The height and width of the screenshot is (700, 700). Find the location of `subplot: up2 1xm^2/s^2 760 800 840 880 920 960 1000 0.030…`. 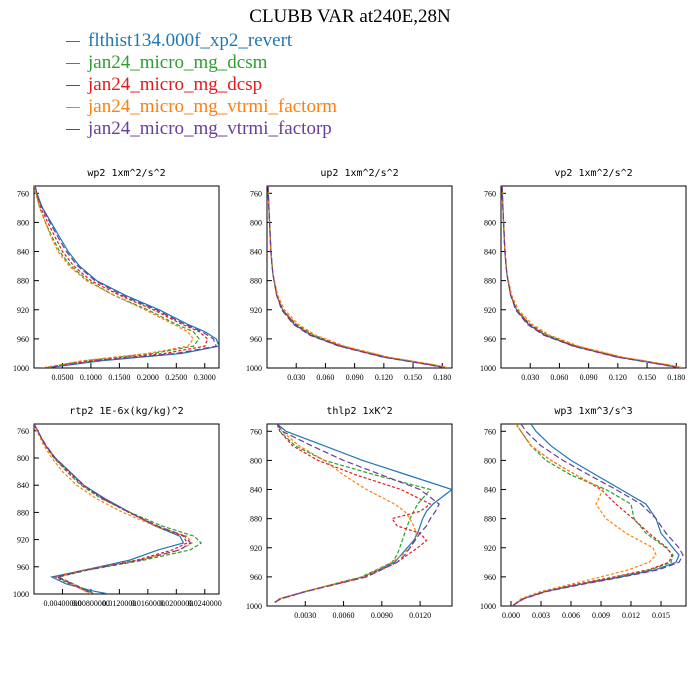

subplot: up2 1xm^2/s^2 760 800 840 880 920 960 1000 0.030… is located at coordinates (349, 275).